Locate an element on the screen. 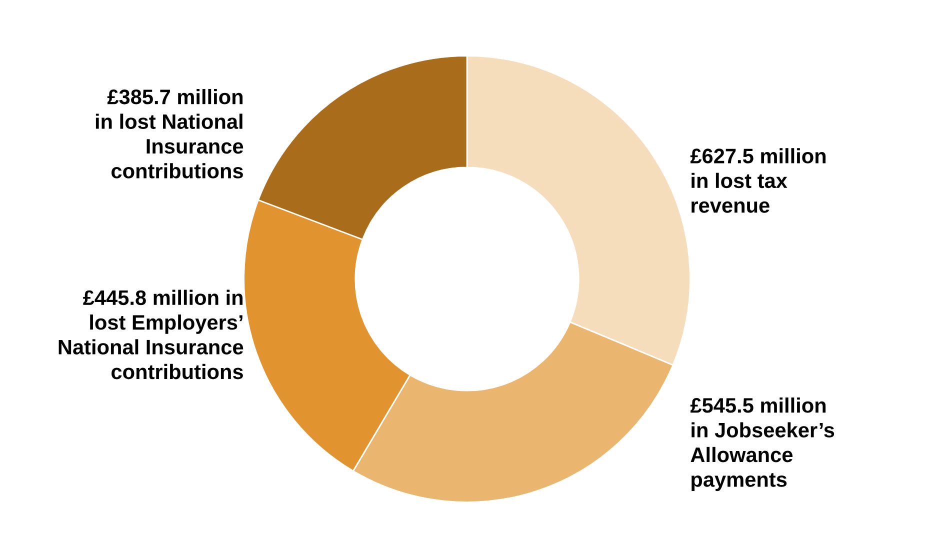 This screenshot has height=558, width=934. slice-label: £445.8 million in lost Employers’ National Insurance contributions is located at coordinates (151, 335).